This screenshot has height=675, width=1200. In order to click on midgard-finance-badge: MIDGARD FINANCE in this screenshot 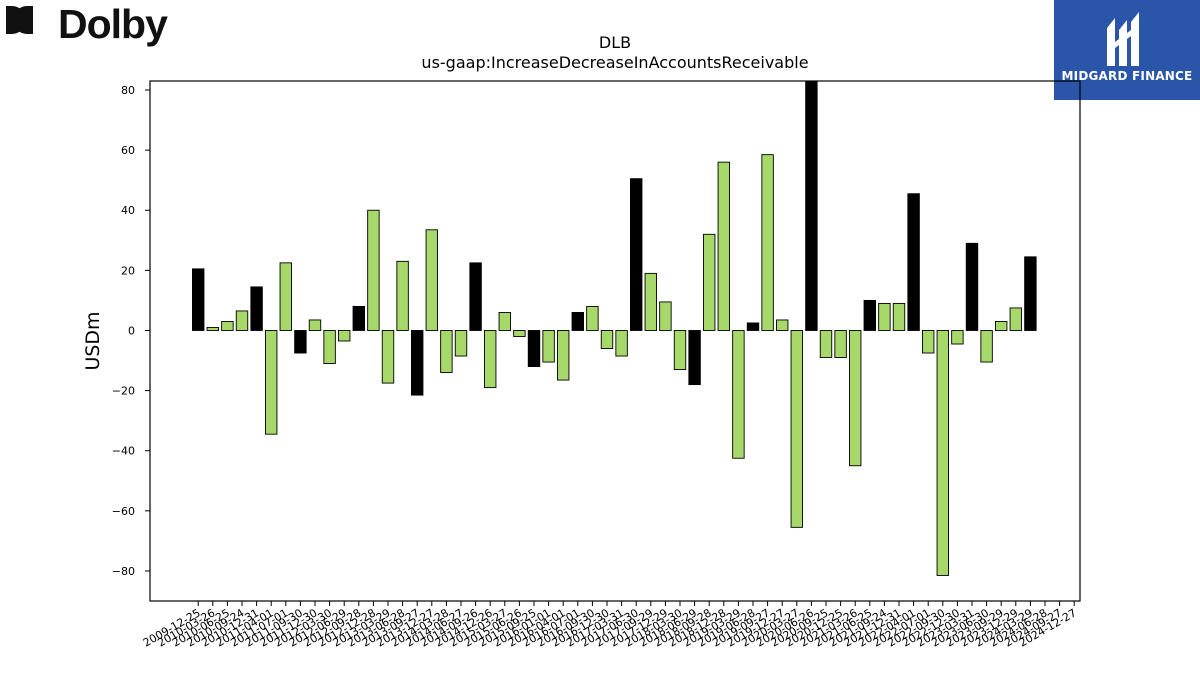, I will do `click(1127, 50)`.